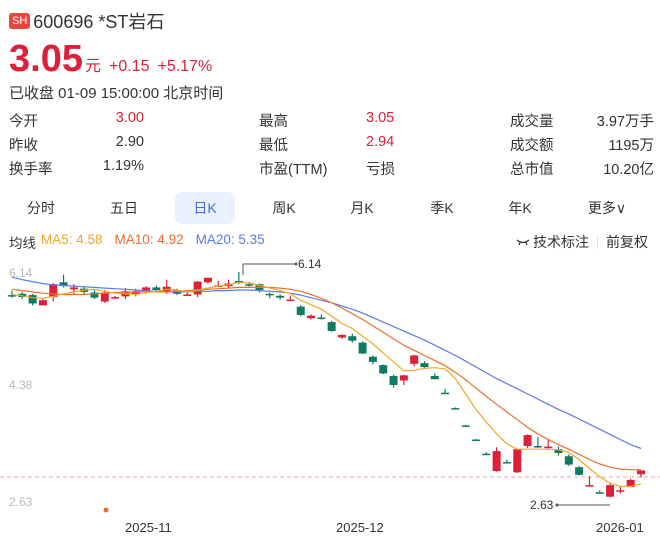 This screenshot has height=542, width=660. Describe the element at coordinates (148, 527) in the screenshot. I see `x-tick: 2025-11` at that location.